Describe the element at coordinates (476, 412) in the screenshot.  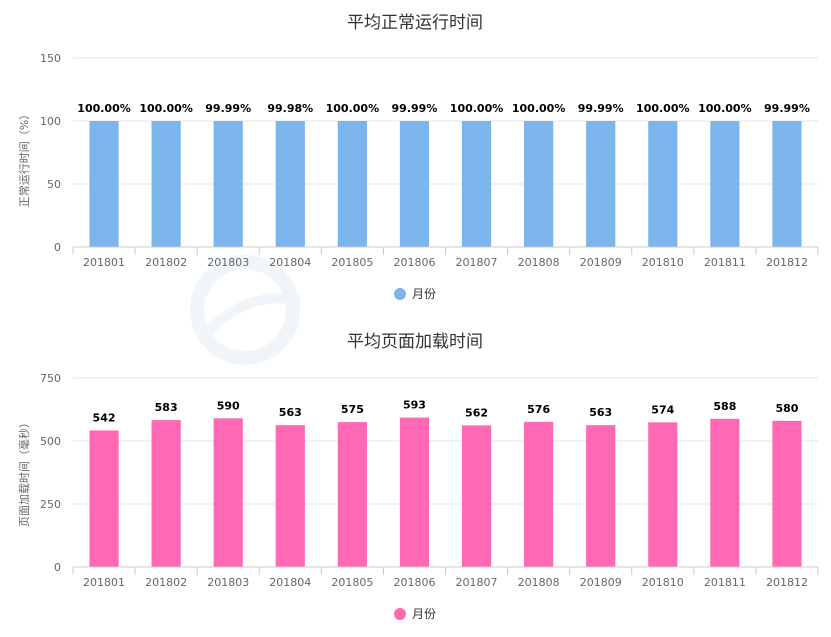
I see `data-label: 562` at that location.